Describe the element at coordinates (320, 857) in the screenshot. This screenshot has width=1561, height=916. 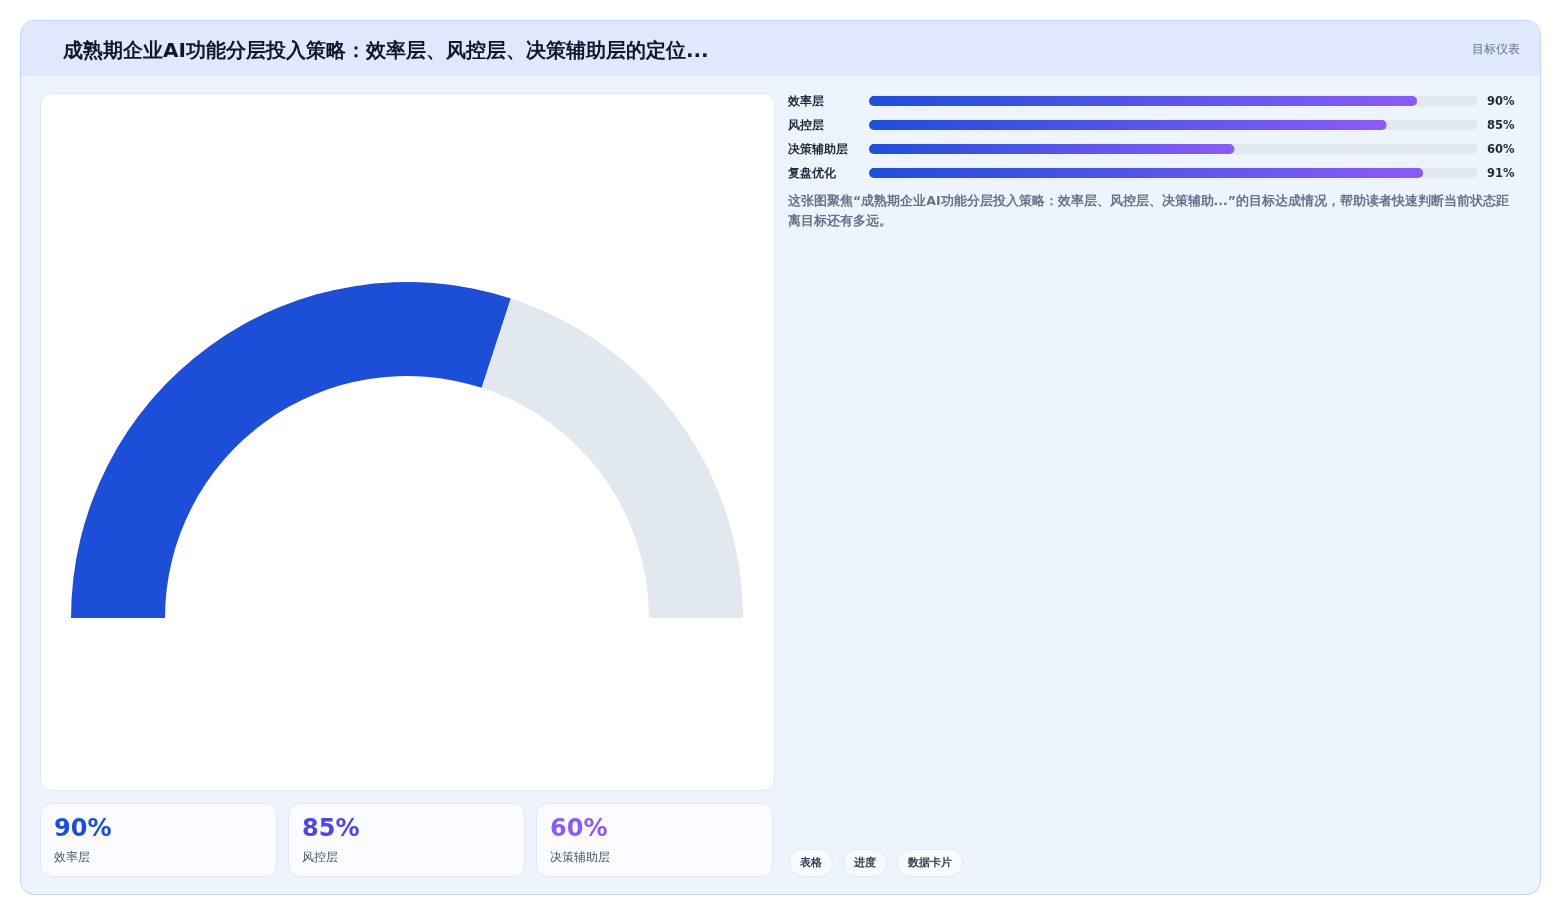
I see `category-label: 风控层` at that location.